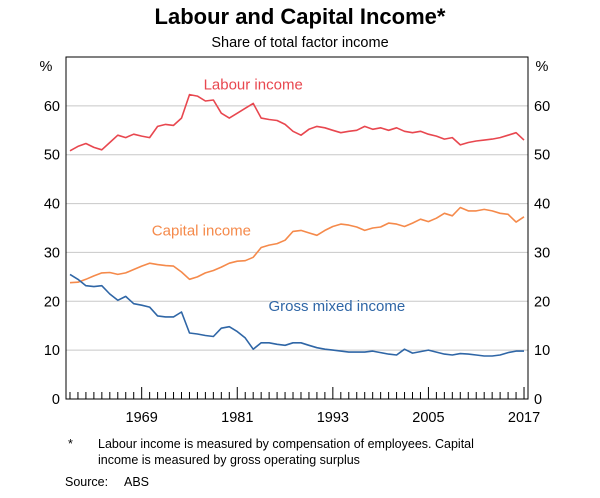  I want to click on y-tick-label-right: 40, so click(542, 205).